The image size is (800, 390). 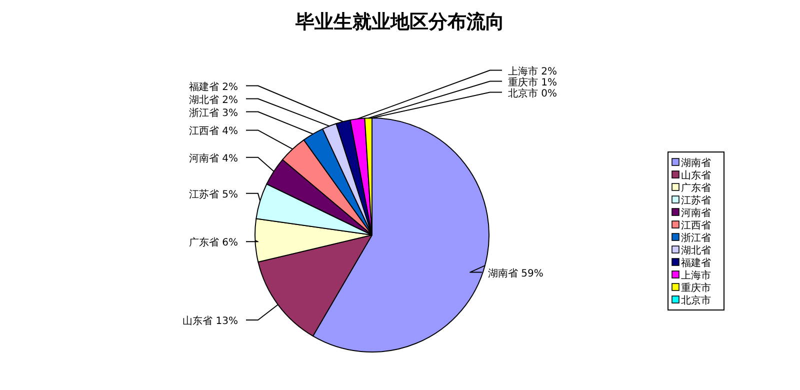 I want to click on category-label: 山东省 13%, so click(x=210, y=321).